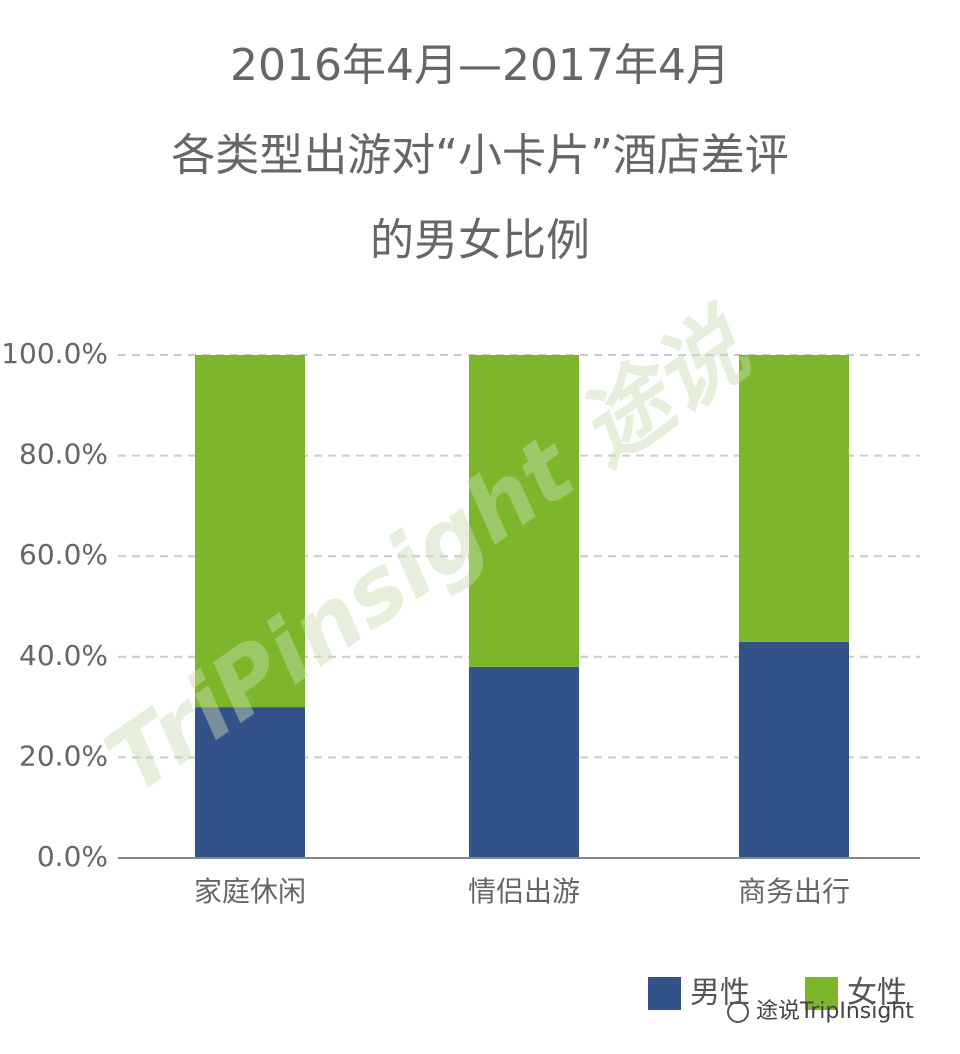 This screenshot has width=960, height=1054. Describe the element at coordinates (877, 993) in the screenshot. I see `legend-label: 女性` at that location.